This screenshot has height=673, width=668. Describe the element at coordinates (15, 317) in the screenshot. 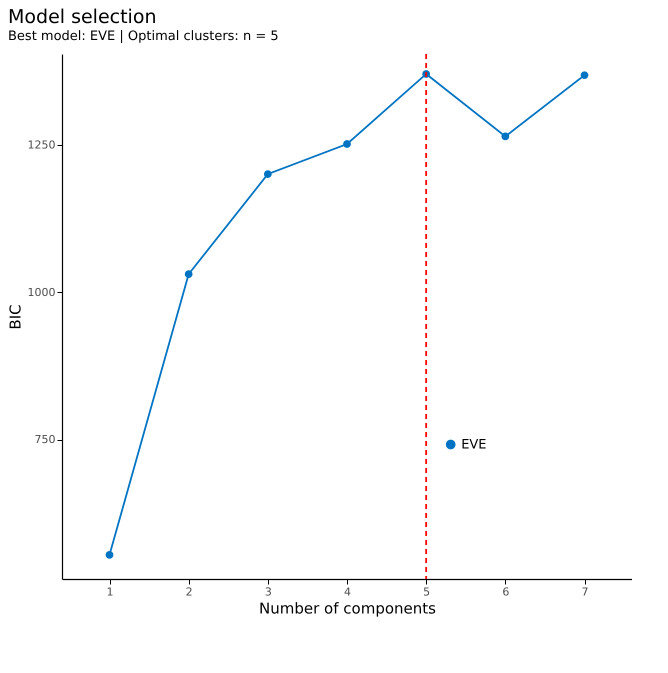

I see `y-axis-title: BIC` at that location.